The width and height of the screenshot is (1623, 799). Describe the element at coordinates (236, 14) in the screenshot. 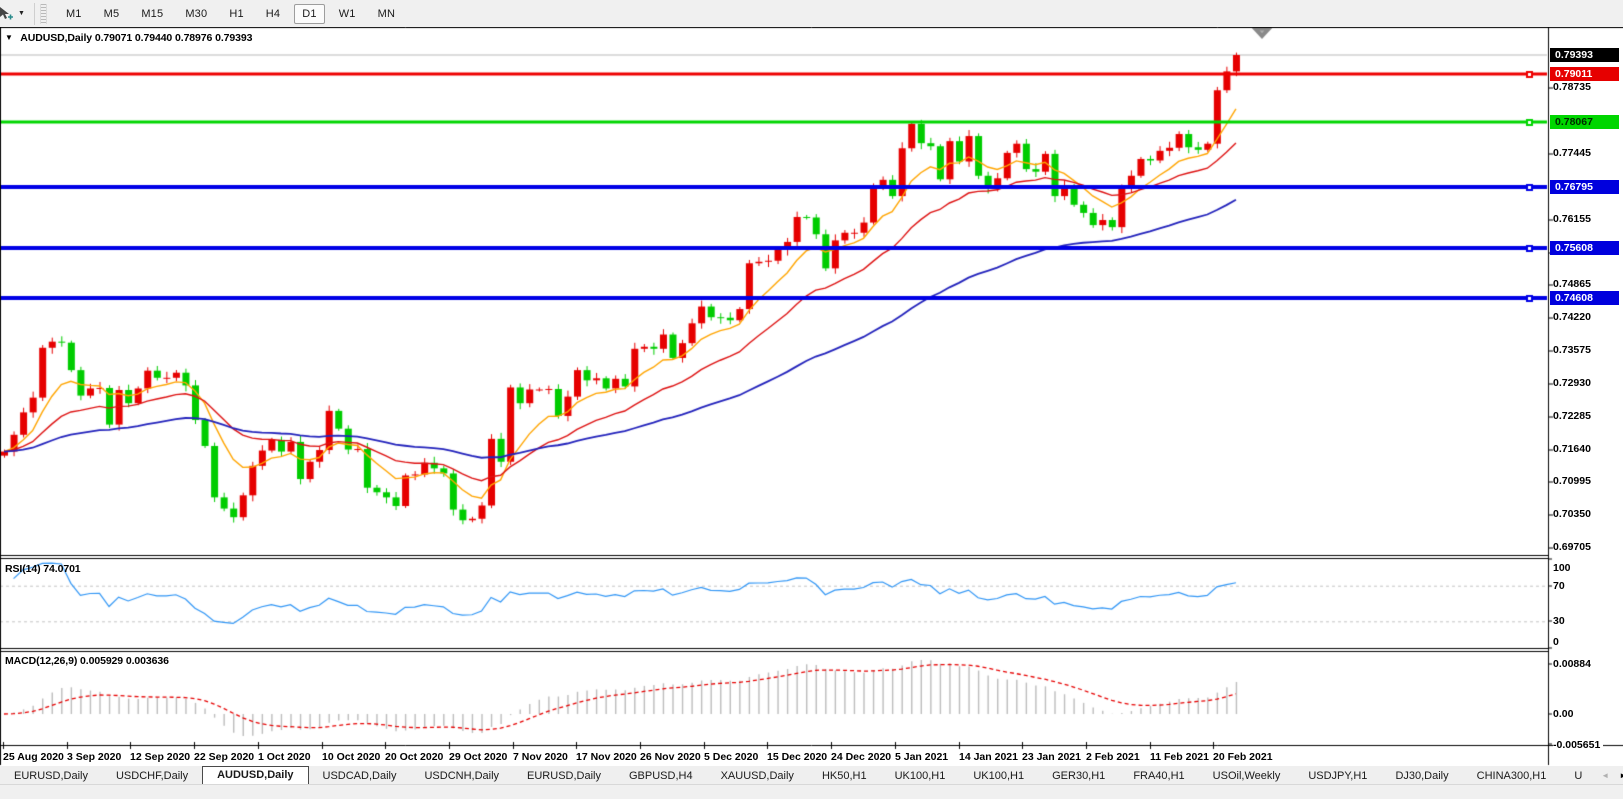

I see `timeframe-h1: H1` at that location.